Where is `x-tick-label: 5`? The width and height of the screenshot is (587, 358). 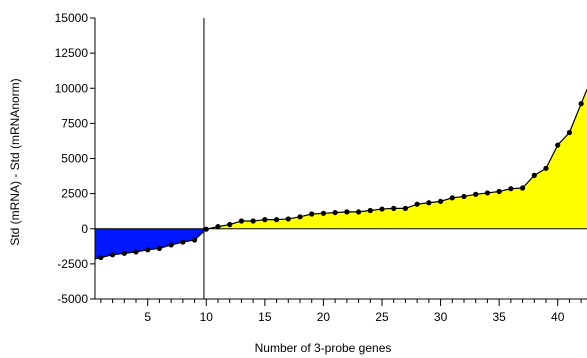
x-tick-label: 5 is located at coordinates (147, 317).